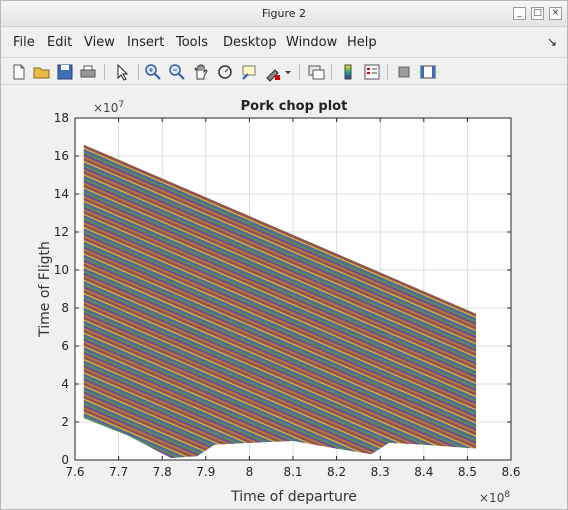  What do you see at coordinates (65, 384) in the screenshot?
I see `y-tick-label: 4` at bounding box center [65, 384].